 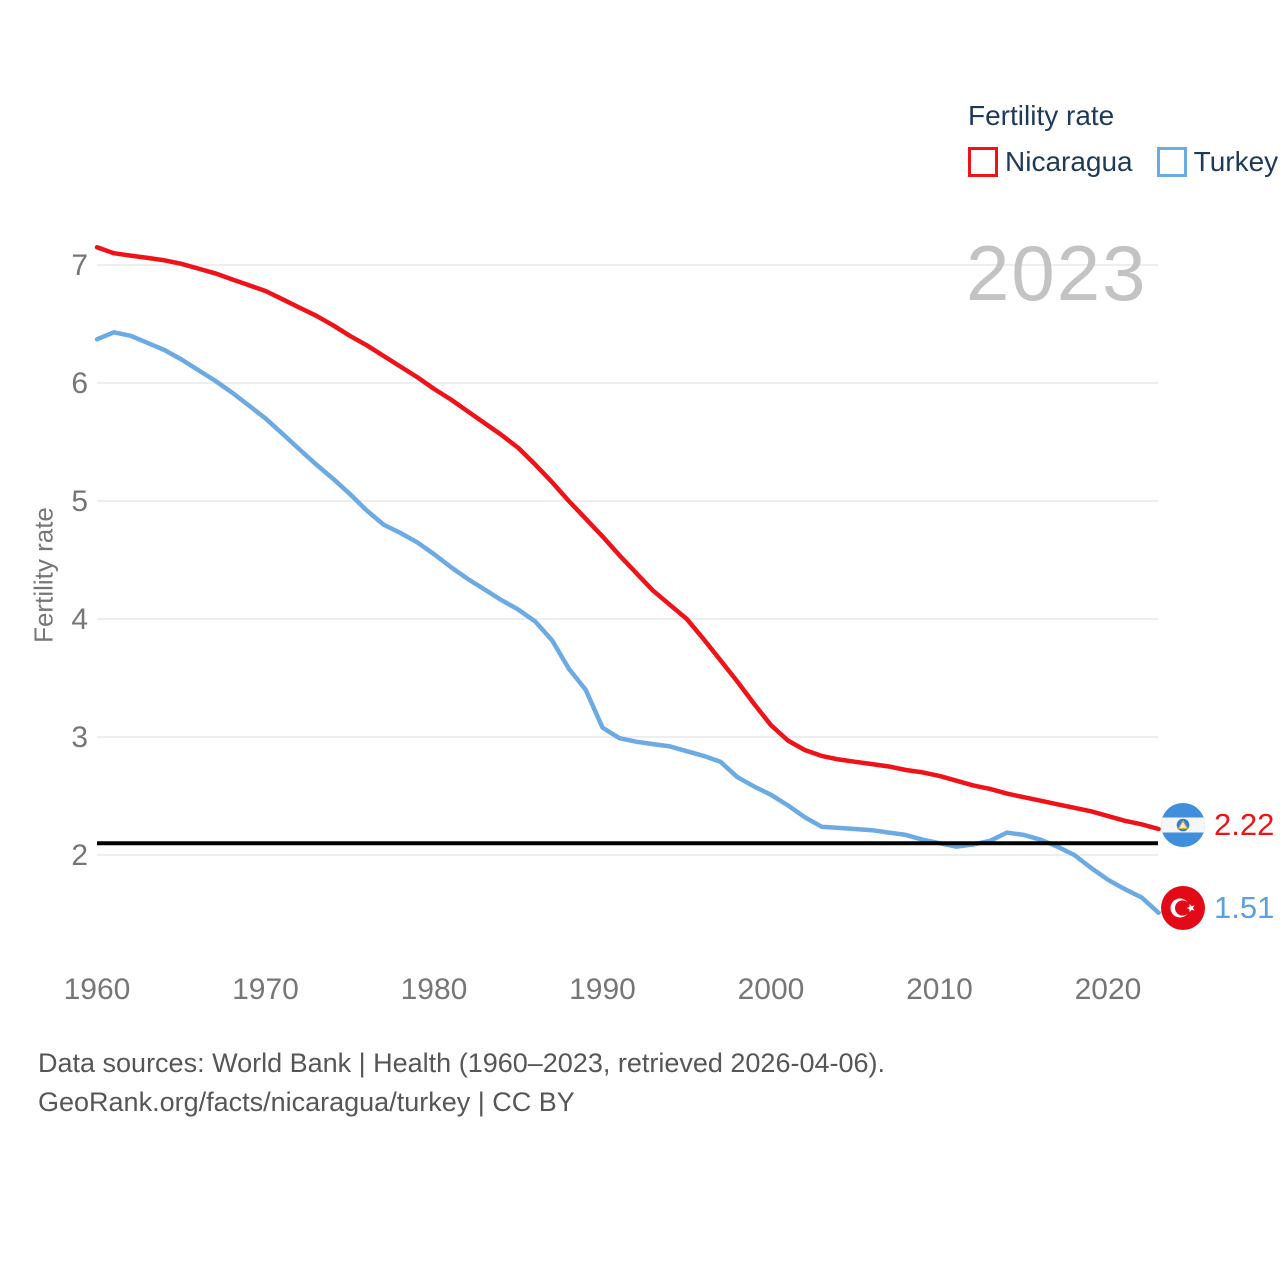 What do you see at coordinates (1123, 139) in the screenshot?
I see `legend: Fertility rate Nicaragua Turkey` at bounding box center [1123, 139].